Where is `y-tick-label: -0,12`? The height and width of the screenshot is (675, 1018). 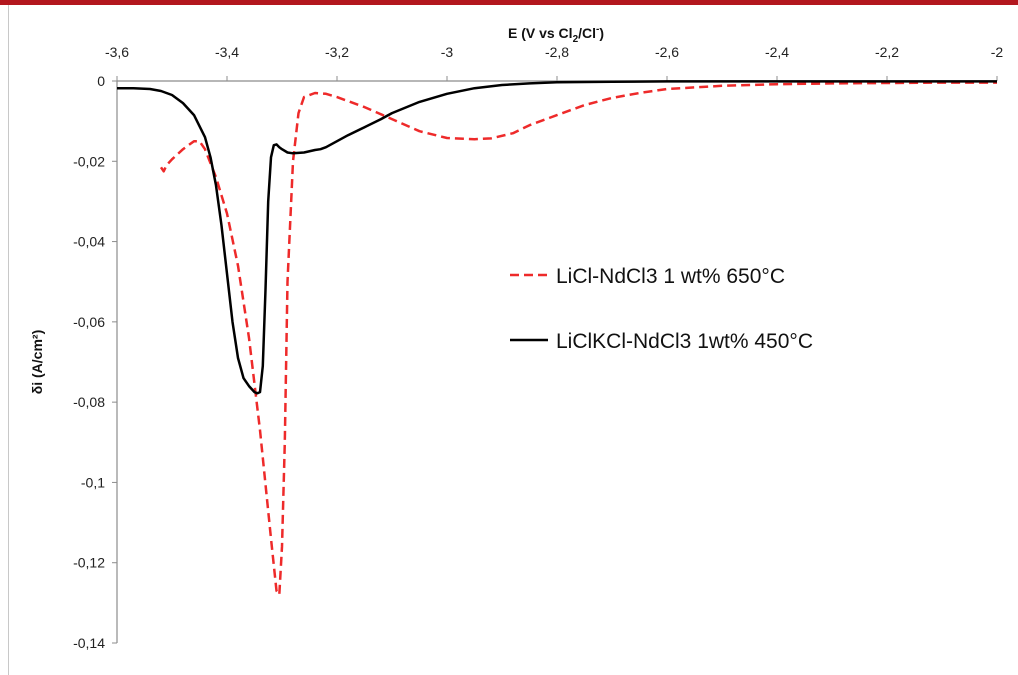
y-tick-label: -0,12 is located at coordinates (89, 563).